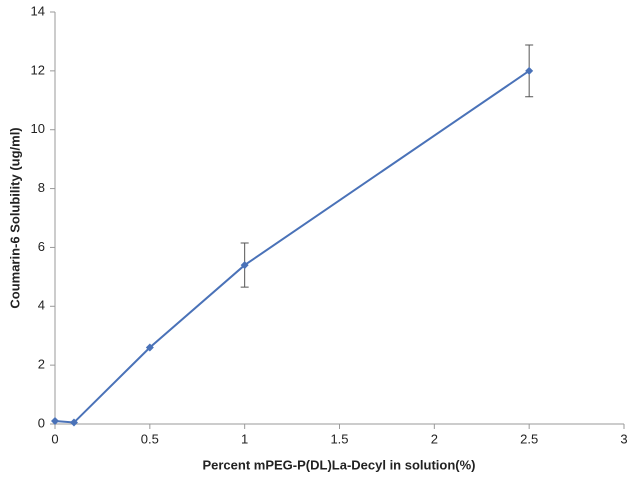  What do you see at coordinates (38, 10) in the screenshot?
I see `y-tick-label: 14` at bounding box center [38, 10].